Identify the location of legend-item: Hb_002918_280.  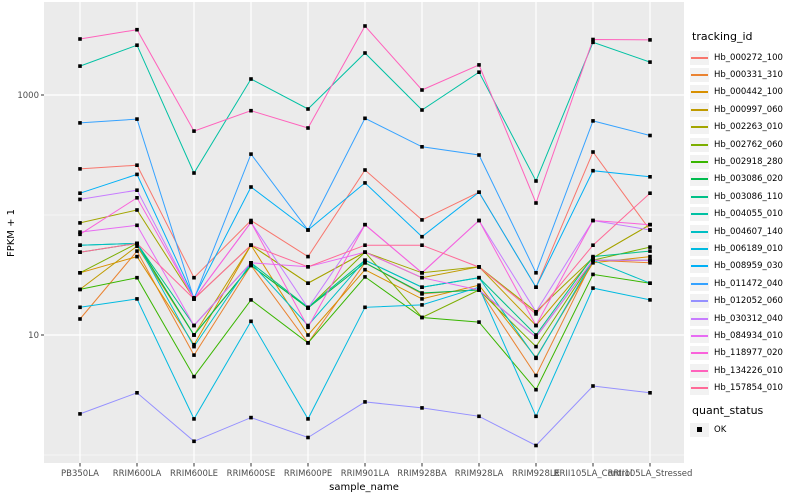
(745, 161).